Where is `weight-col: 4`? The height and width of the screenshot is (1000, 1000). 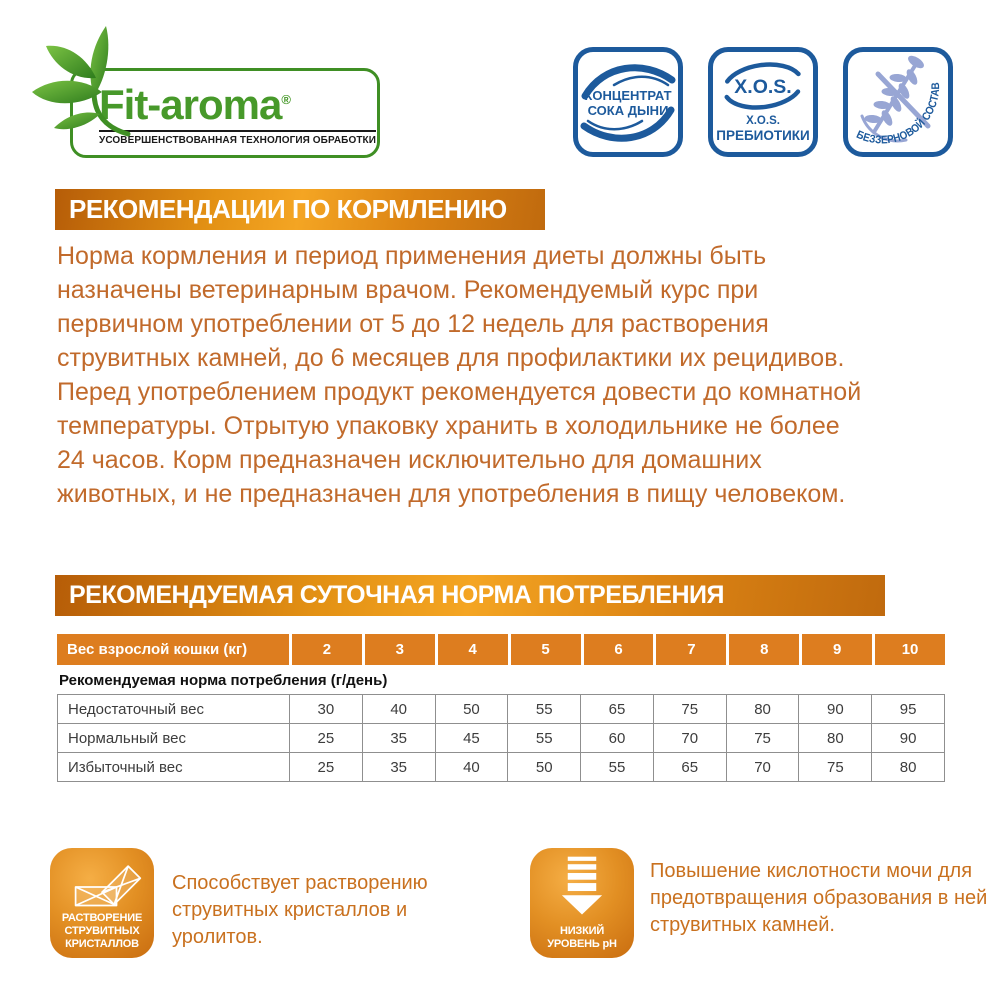 weight-col: 4 is located at coordinates (472, 649).